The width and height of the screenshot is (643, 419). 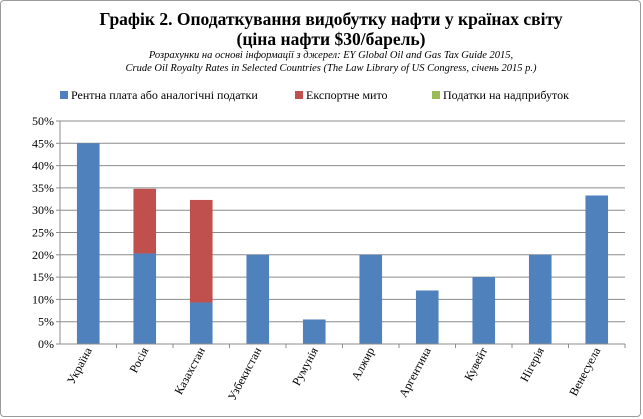 What do you see at coordinates (43, 210) in the screenshot?
I see `y-tick-label-6: 30%` at bounding box center [43, 210].